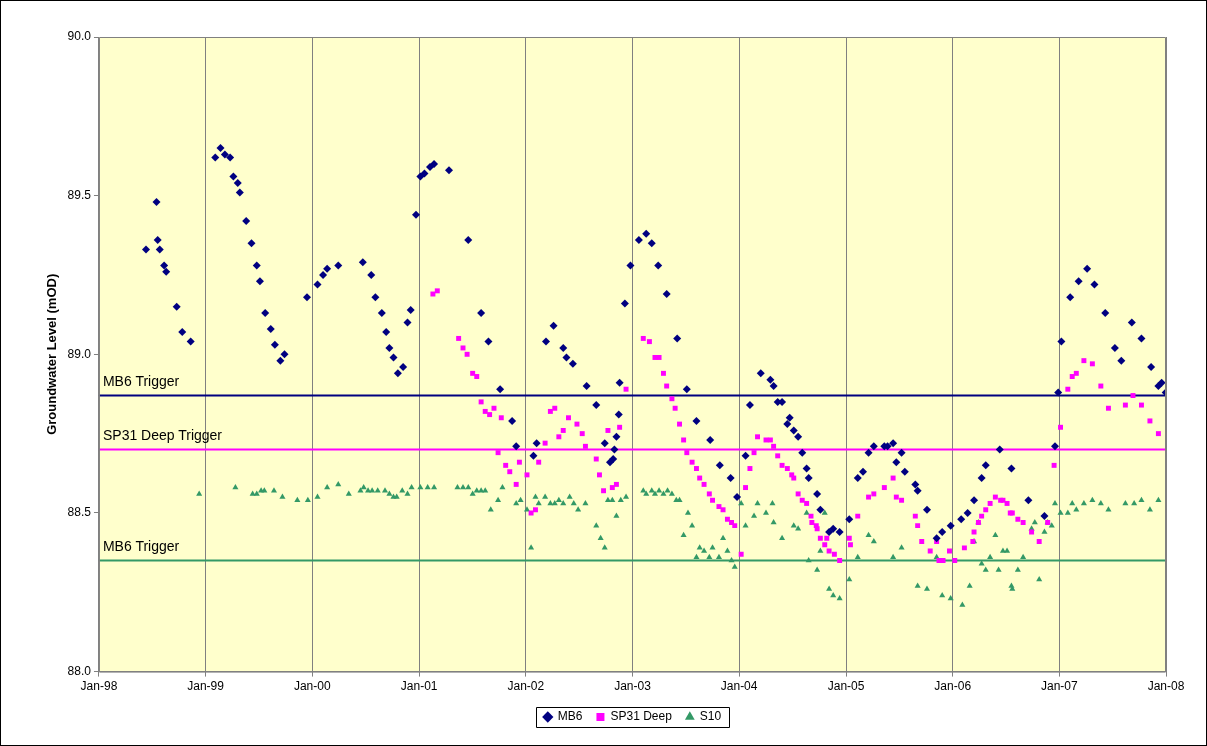 Image resolution: width=1207 pixels, height=746 pixels. I want to click on x-tick-label: Jan-01, so click(419, 686).